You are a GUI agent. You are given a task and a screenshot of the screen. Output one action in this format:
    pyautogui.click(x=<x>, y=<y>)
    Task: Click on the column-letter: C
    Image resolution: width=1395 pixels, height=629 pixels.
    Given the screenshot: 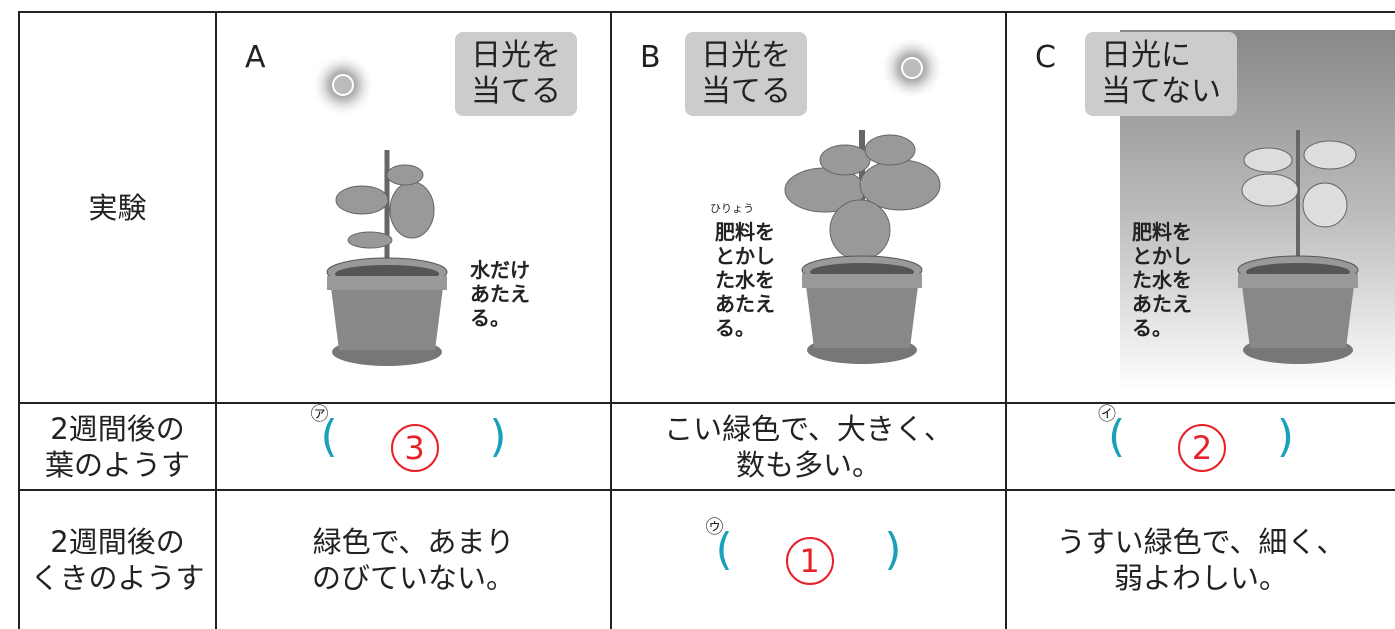 What is the action you would take?
    pyautogui.click(x=1045, y=57)
    